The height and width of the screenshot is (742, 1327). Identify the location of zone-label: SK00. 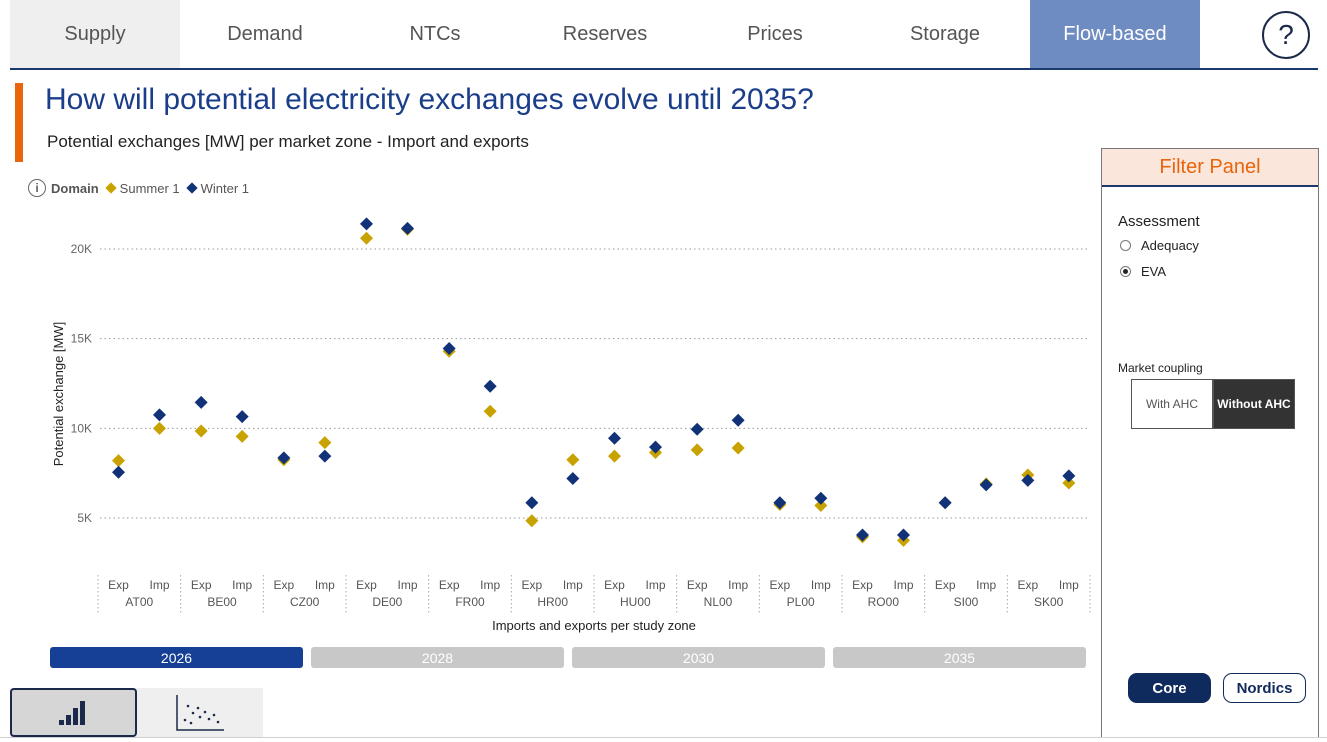
(1049, 602).